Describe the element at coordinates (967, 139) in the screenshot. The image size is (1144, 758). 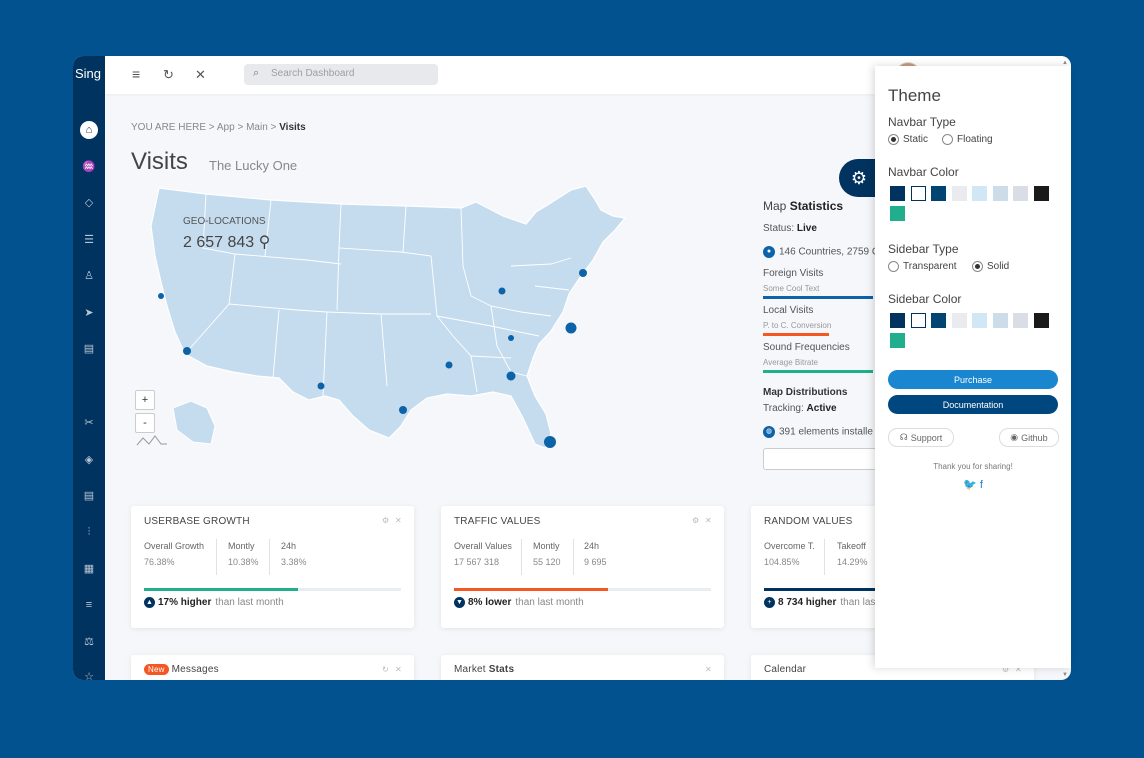
I see `navbar-type-floating: Floating` at that location.